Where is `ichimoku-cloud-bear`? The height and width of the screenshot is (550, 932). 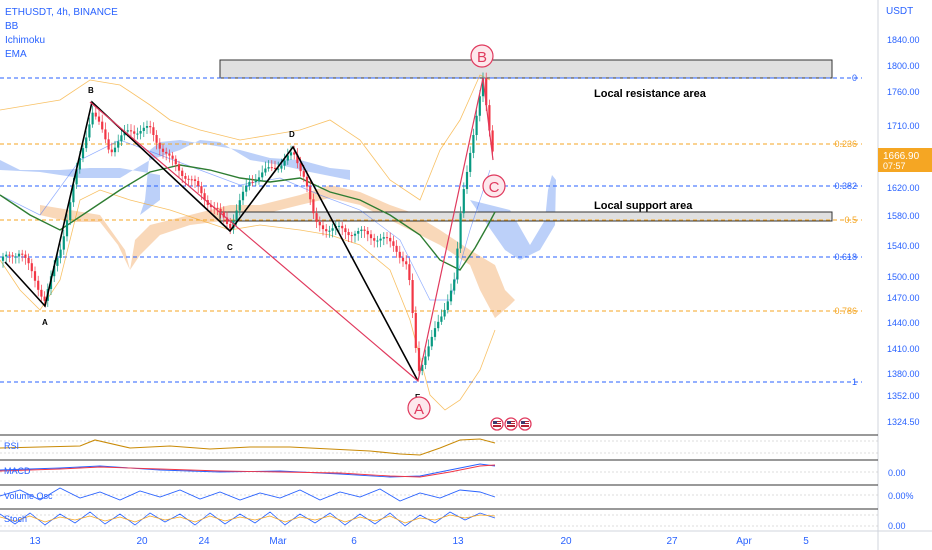 ichimoku-cloud-bear is located at coordinates (277, 251).